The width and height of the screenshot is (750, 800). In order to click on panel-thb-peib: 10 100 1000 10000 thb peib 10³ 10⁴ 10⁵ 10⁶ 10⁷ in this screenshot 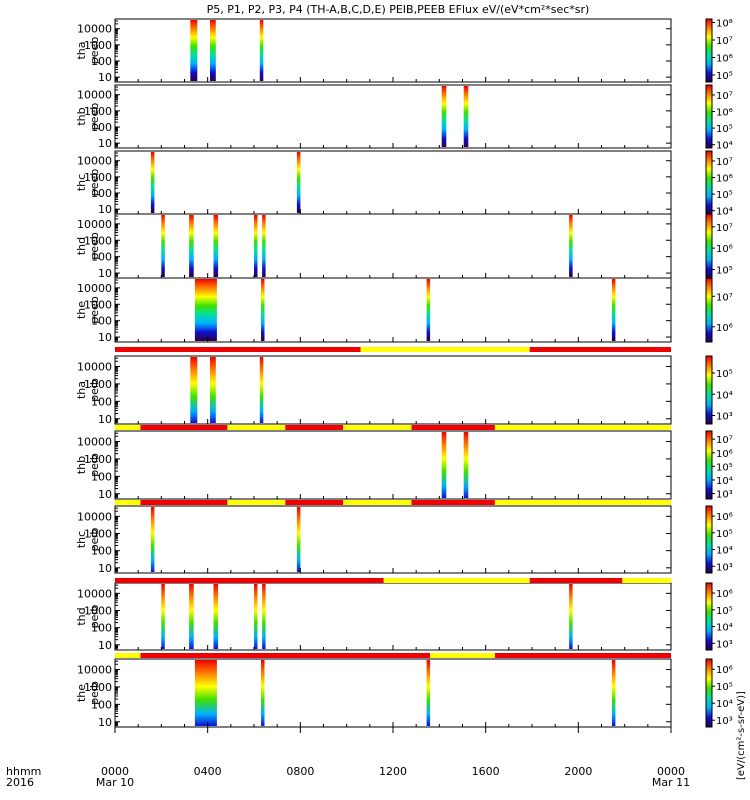, I will do `click(404, 463)`.